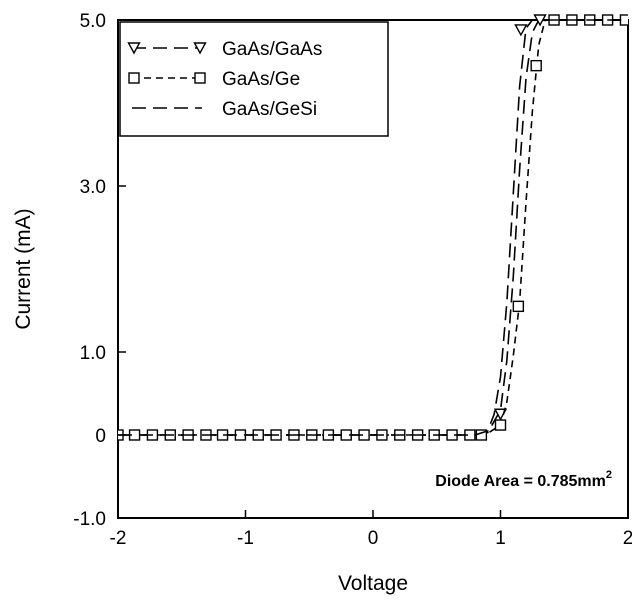 The height and width of the screenshot is (605, 632). I want to click on x-tick-label: -2, so click(118, 538).